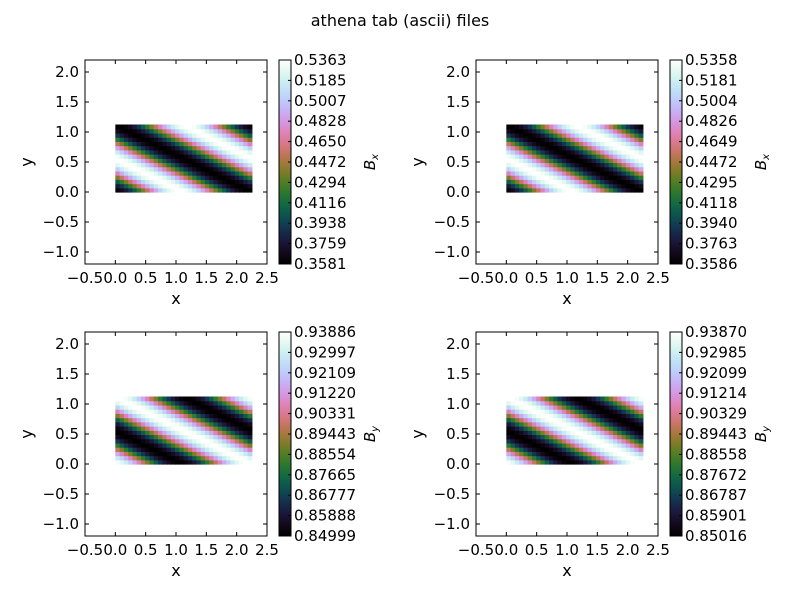  Describe the element at coordinates (320, 121) in the screenshot. I see `colorbar-tick-label: 0.4828` at that location.